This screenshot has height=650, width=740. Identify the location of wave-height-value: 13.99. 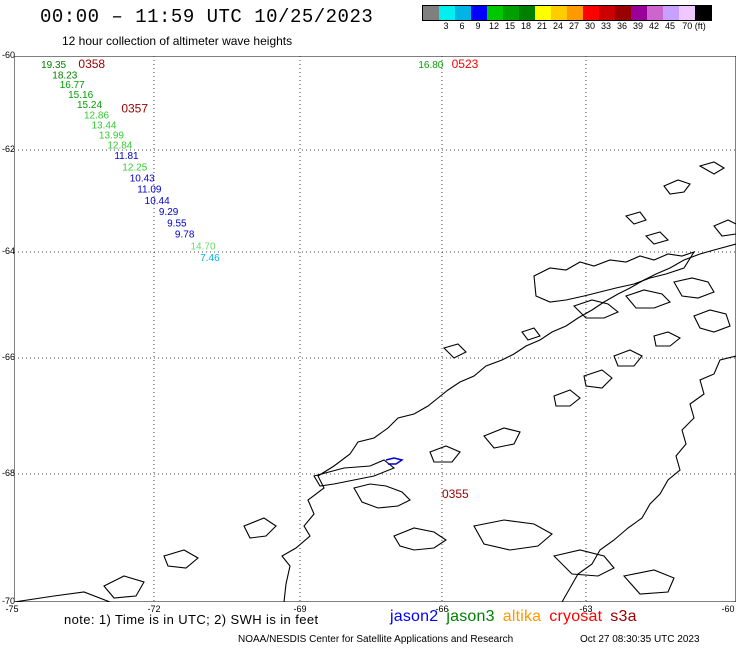
(111, 136).